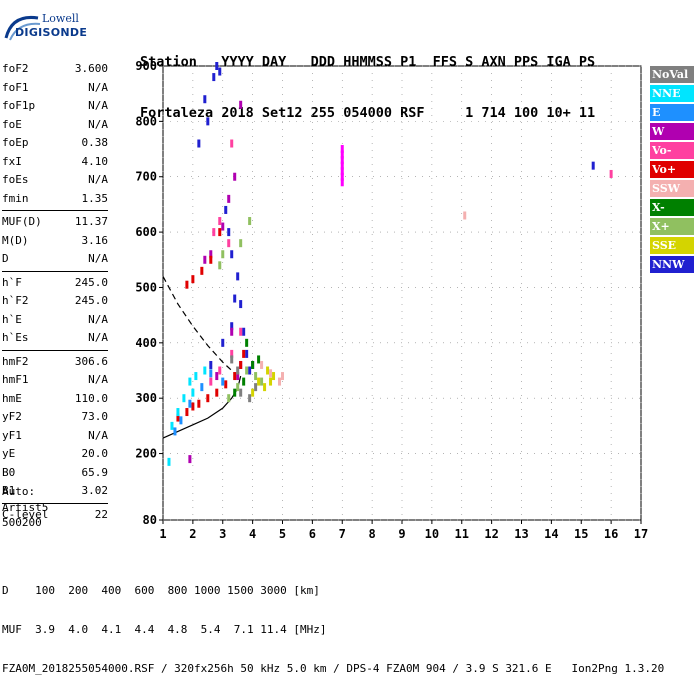 This screenshot has height=688, width=700. What do you see at coordinates (12, 416) in the screenshot?
I see `param-name: yF2` at bounding box center [12, 416].